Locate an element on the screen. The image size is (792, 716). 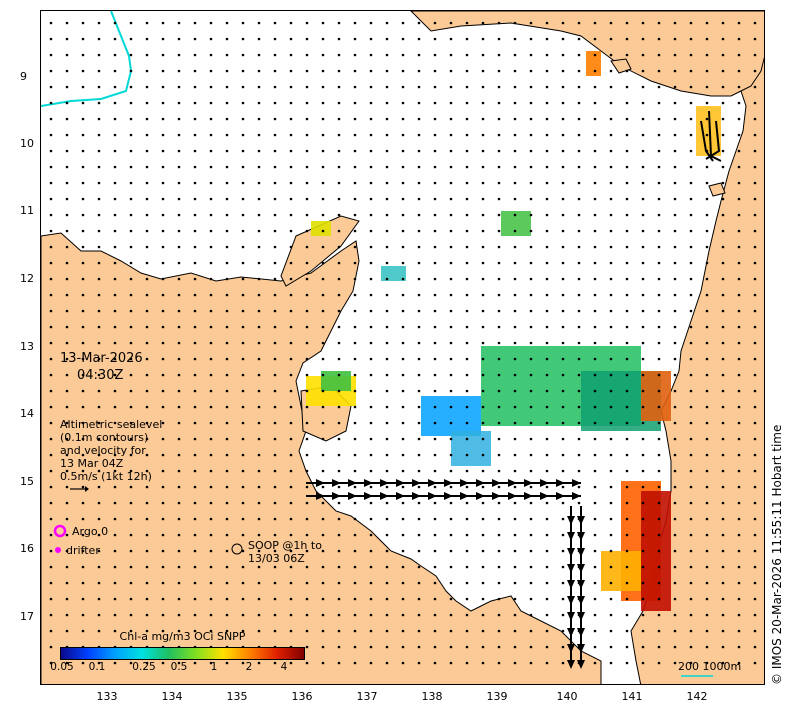
lat-tick-10: 10 is located at coordinates (27, 143).